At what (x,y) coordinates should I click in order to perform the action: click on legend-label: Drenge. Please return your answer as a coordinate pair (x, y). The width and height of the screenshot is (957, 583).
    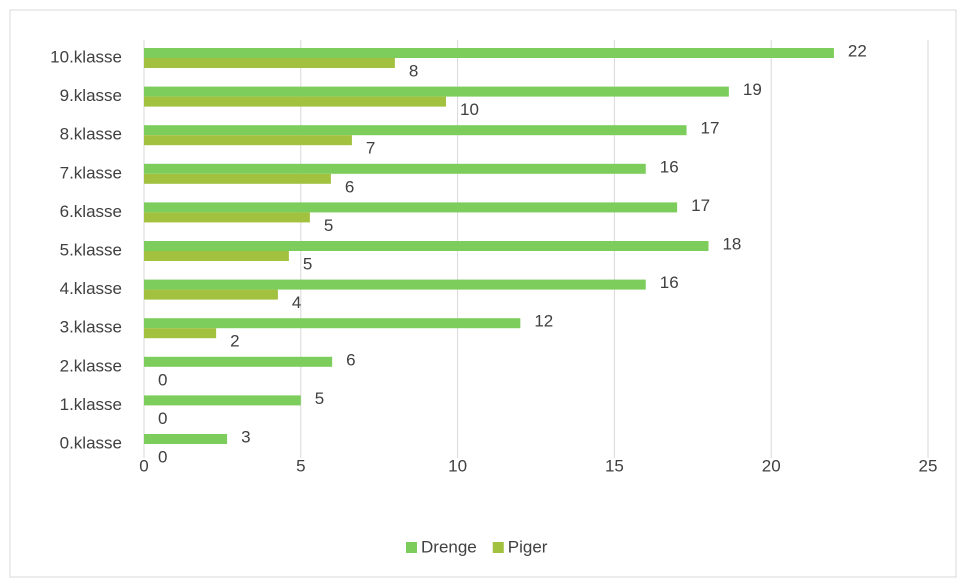
    Looking at the image, I should click on (449, 546).